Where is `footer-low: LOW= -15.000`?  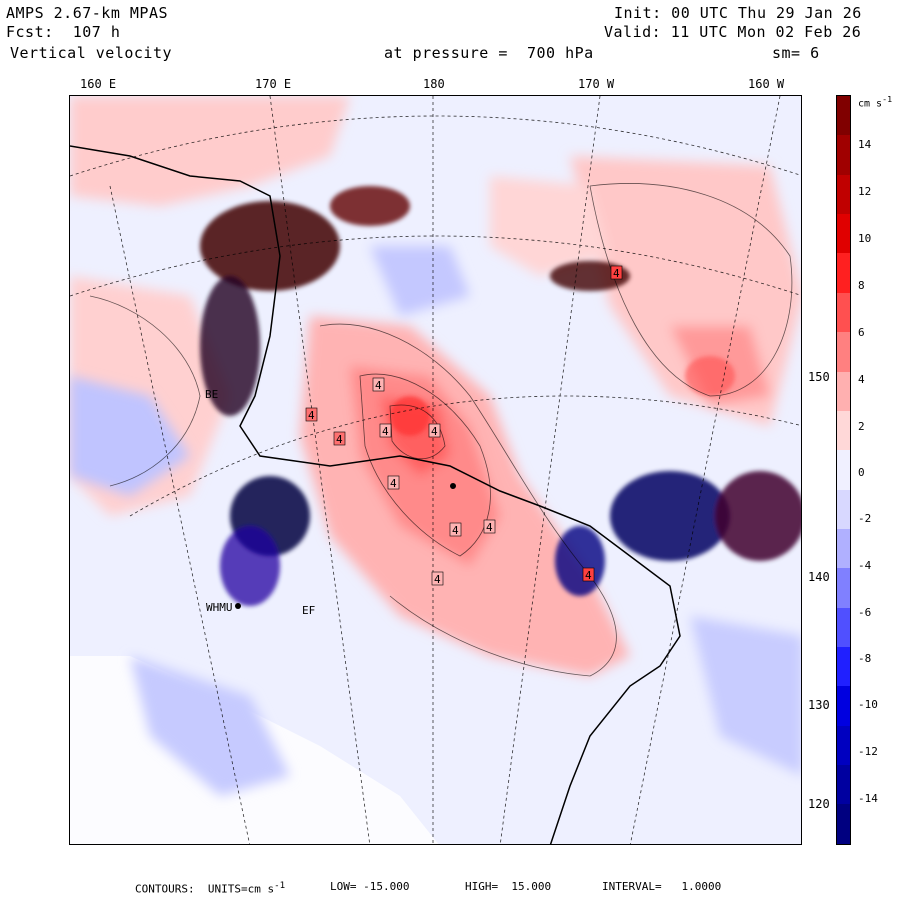 footer-low: LOW= -15.000 is located at coordinates (370, 886).